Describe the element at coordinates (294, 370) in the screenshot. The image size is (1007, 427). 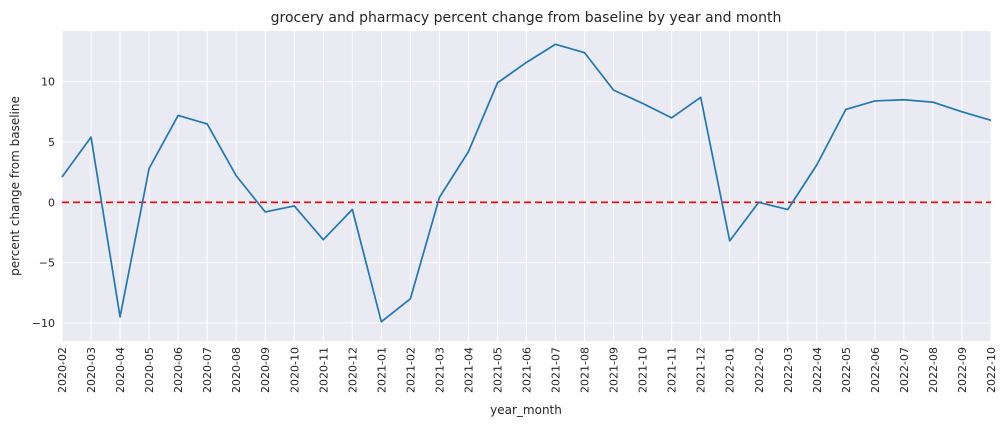
I see `x-tick-label: 2020-10` at that location.